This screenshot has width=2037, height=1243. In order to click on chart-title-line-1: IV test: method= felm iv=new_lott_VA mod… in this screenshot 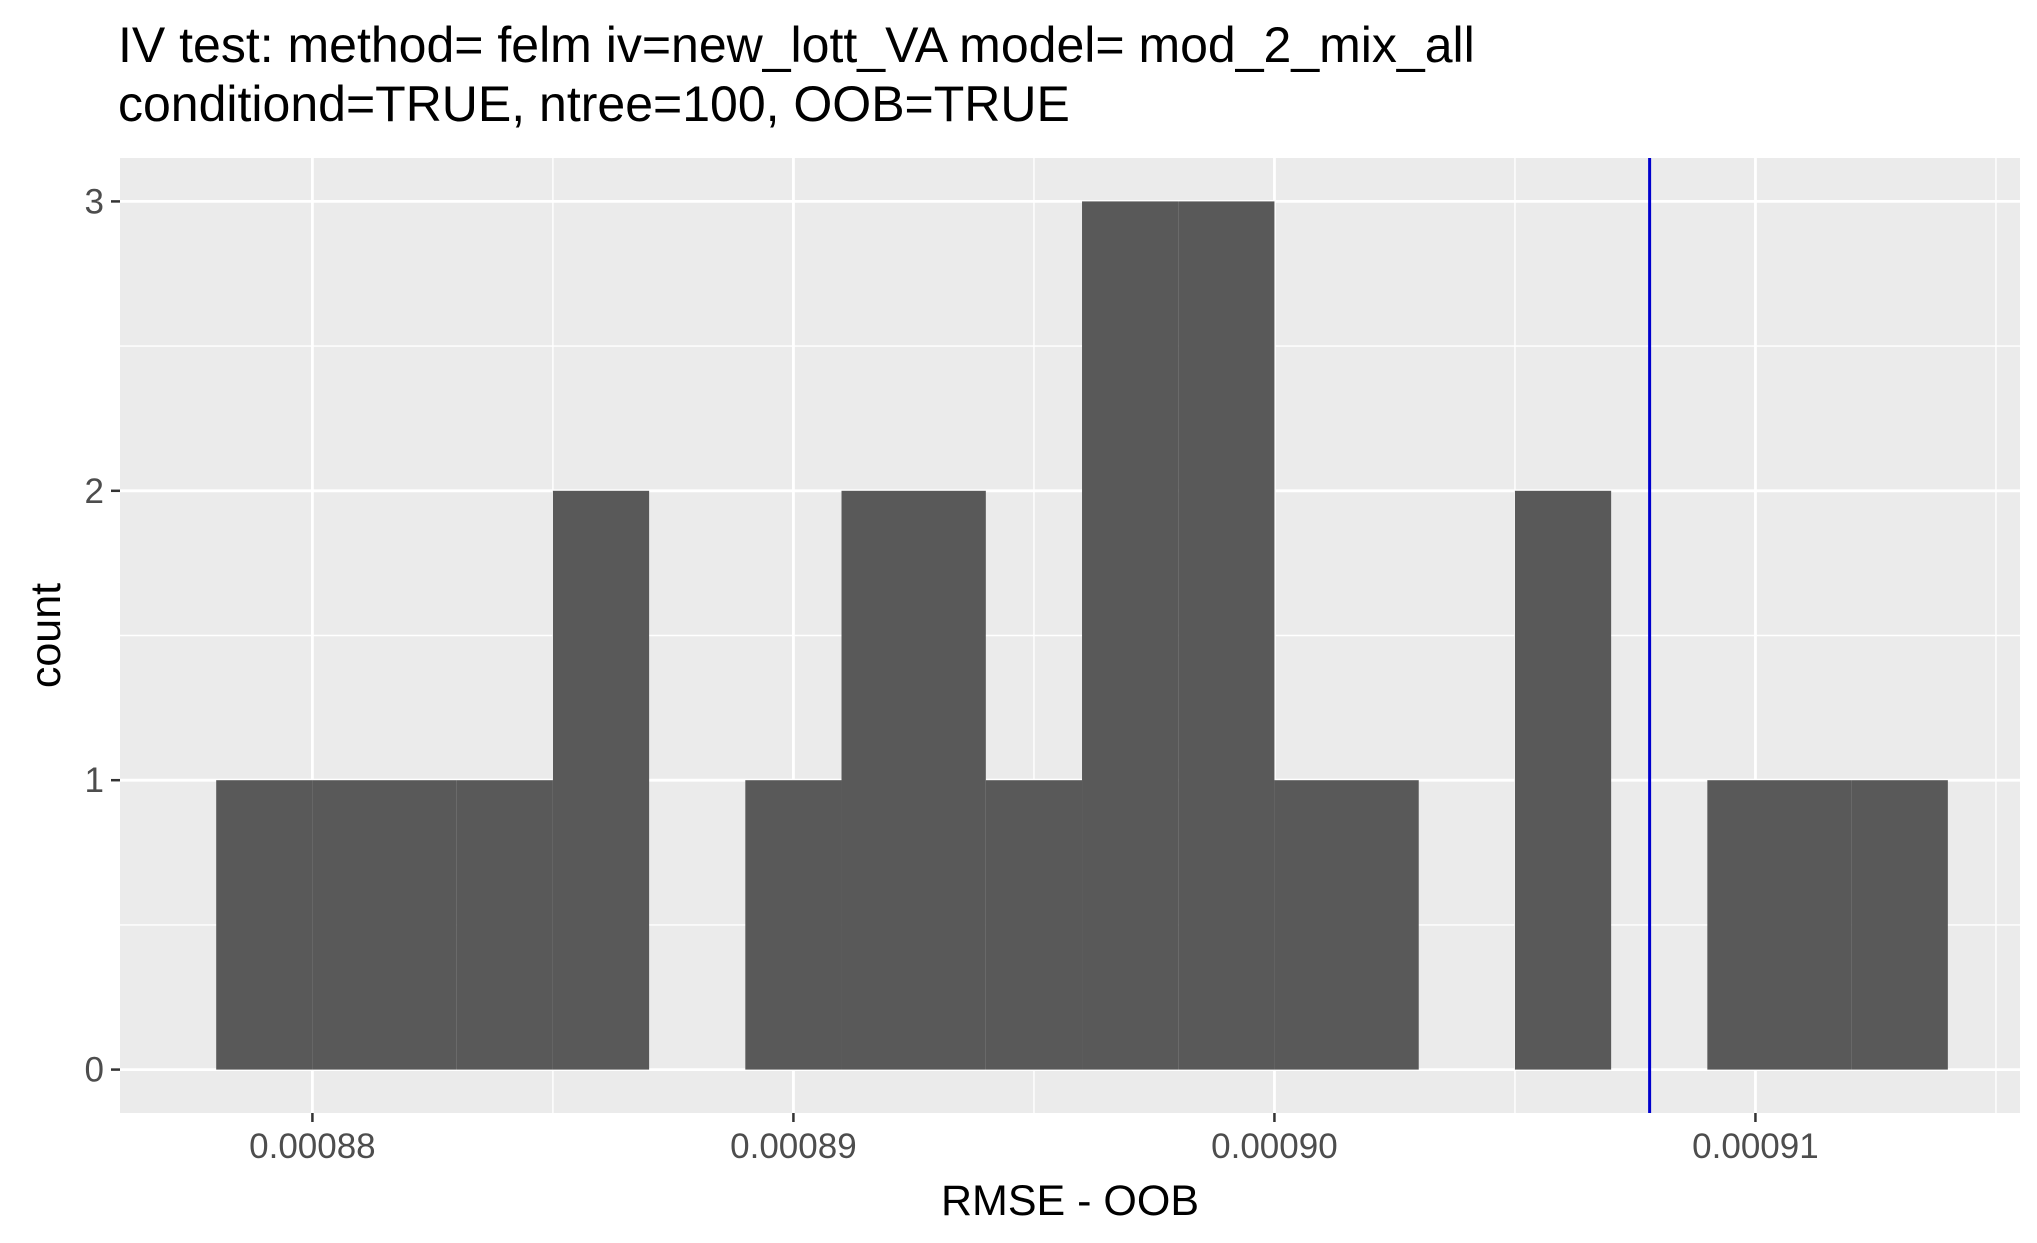, I will do `click(796, 45)`.